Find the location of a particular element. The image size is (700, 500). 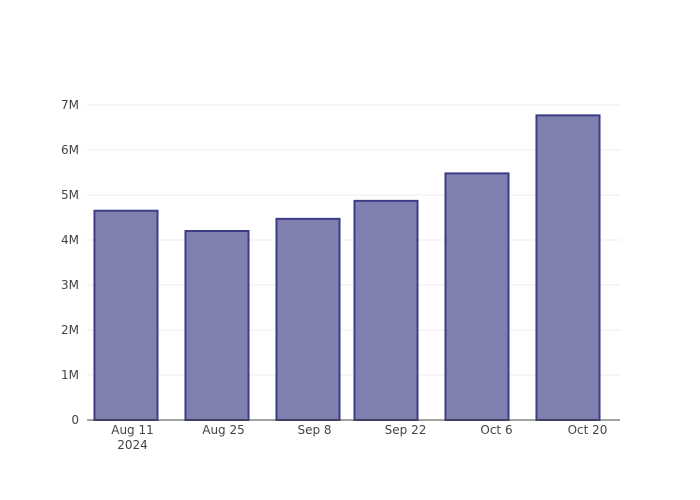

x-tick-label: Oct 6 is located at coordinates (496, 430).